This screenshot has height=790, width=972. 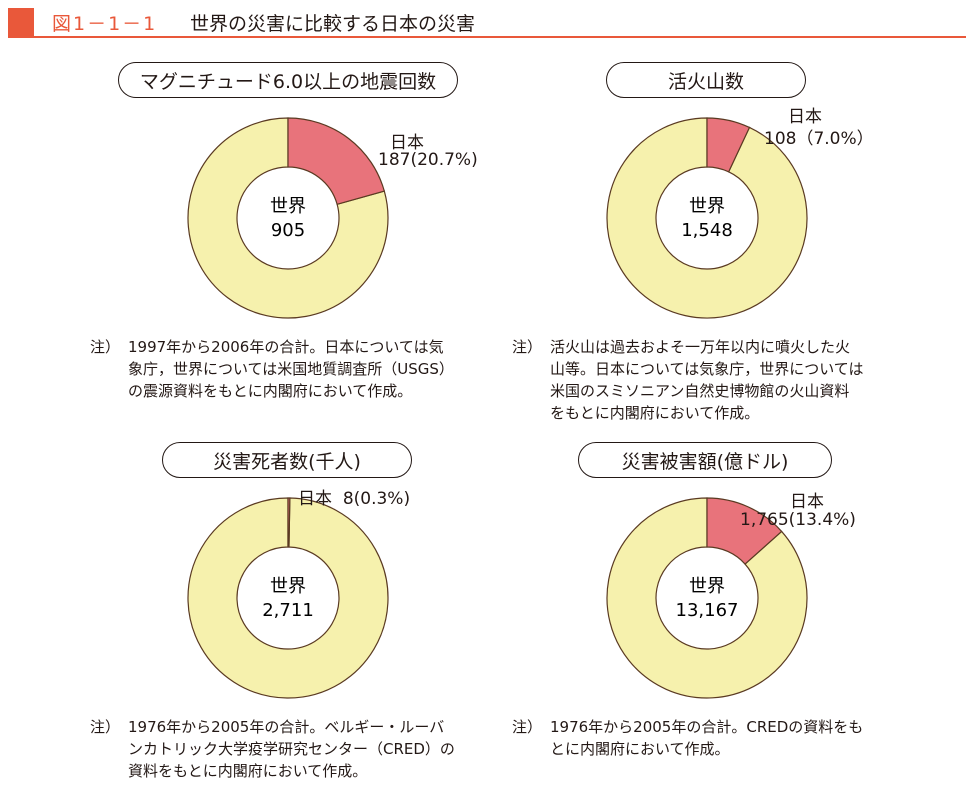 I want to click on japan-label-text: 日本, so click(x=315, y=499).